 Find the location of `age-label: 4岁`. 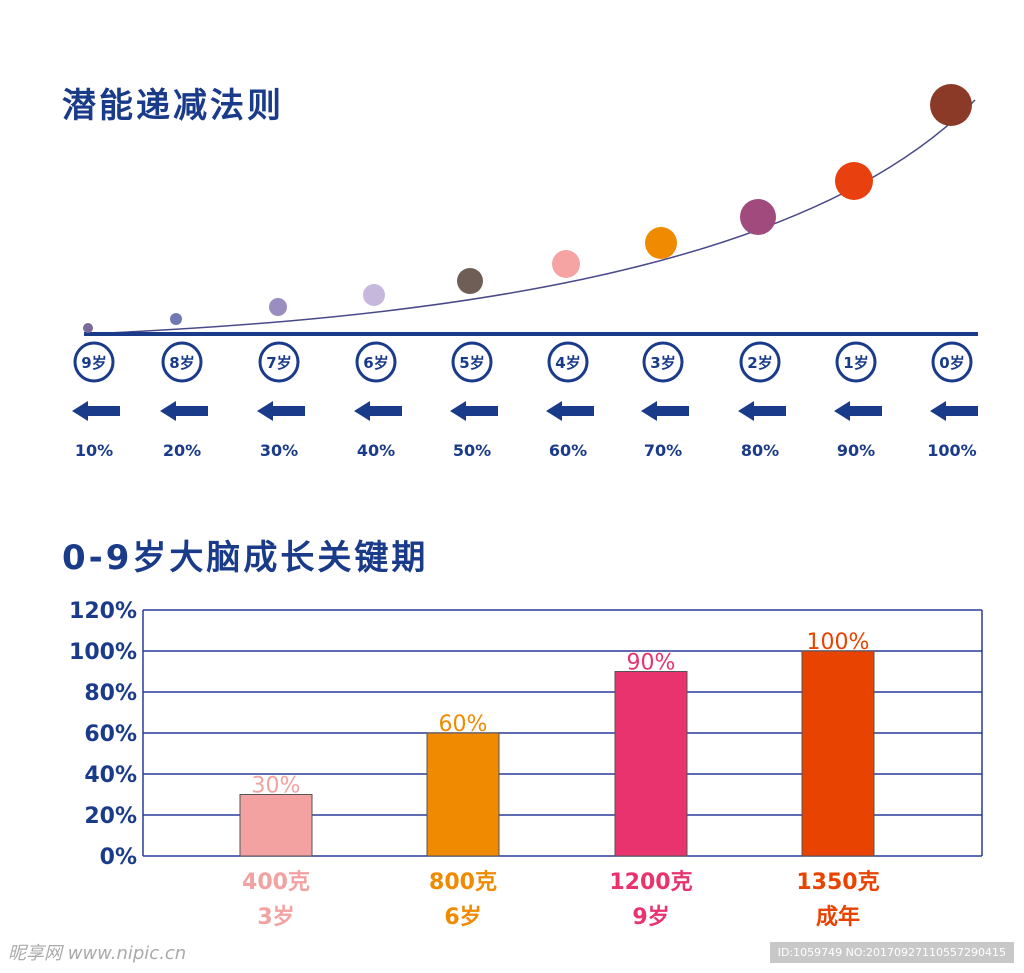

age-label: 4岁 is located at coordinates (567, 363).